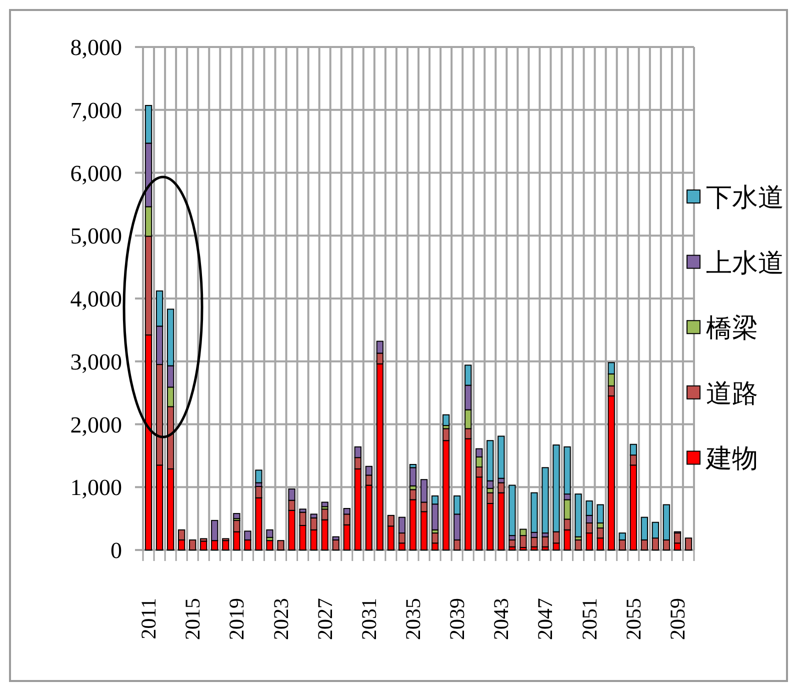 The image size is (797, 691). Describe the element at coordinates (96, 361) in the screenshot. I see `y-tick-label: 3,000` at that location.